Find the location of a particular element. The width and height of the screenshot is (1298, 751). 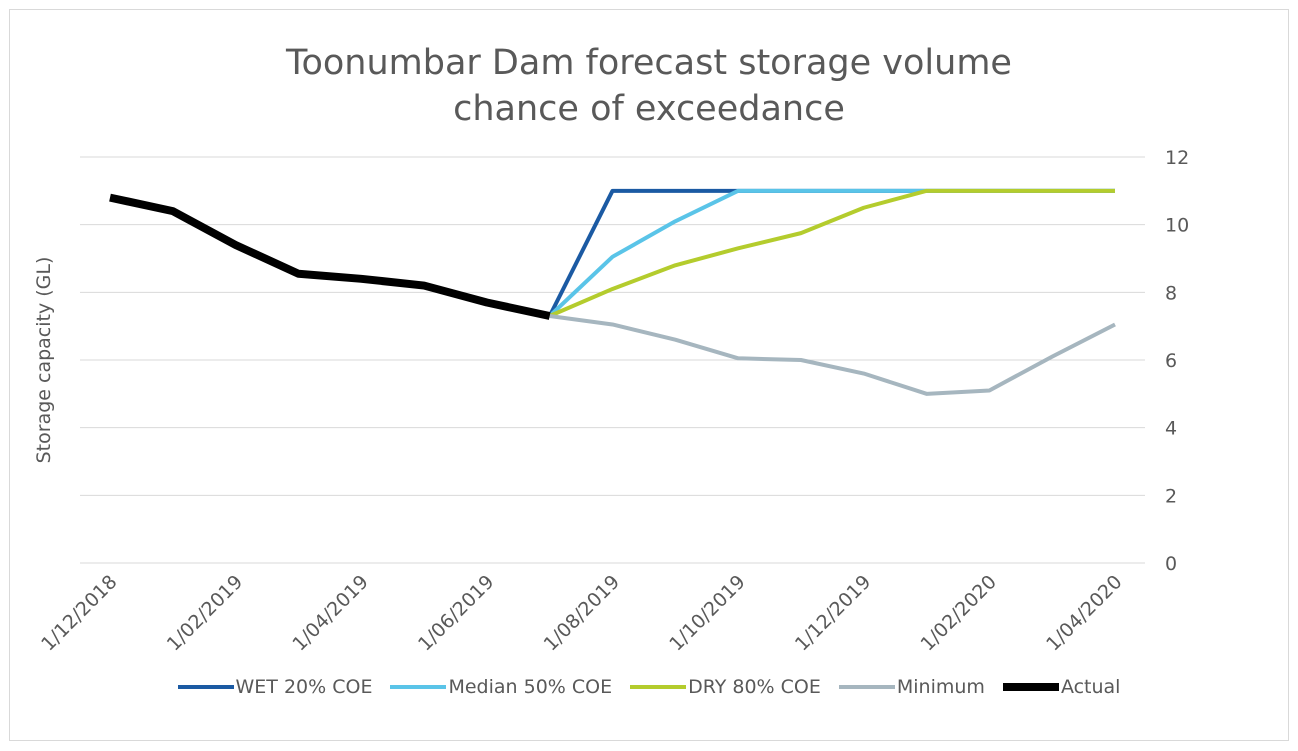

x-tick-label: 1/04/2020 is located at coordinates (1084, 613).